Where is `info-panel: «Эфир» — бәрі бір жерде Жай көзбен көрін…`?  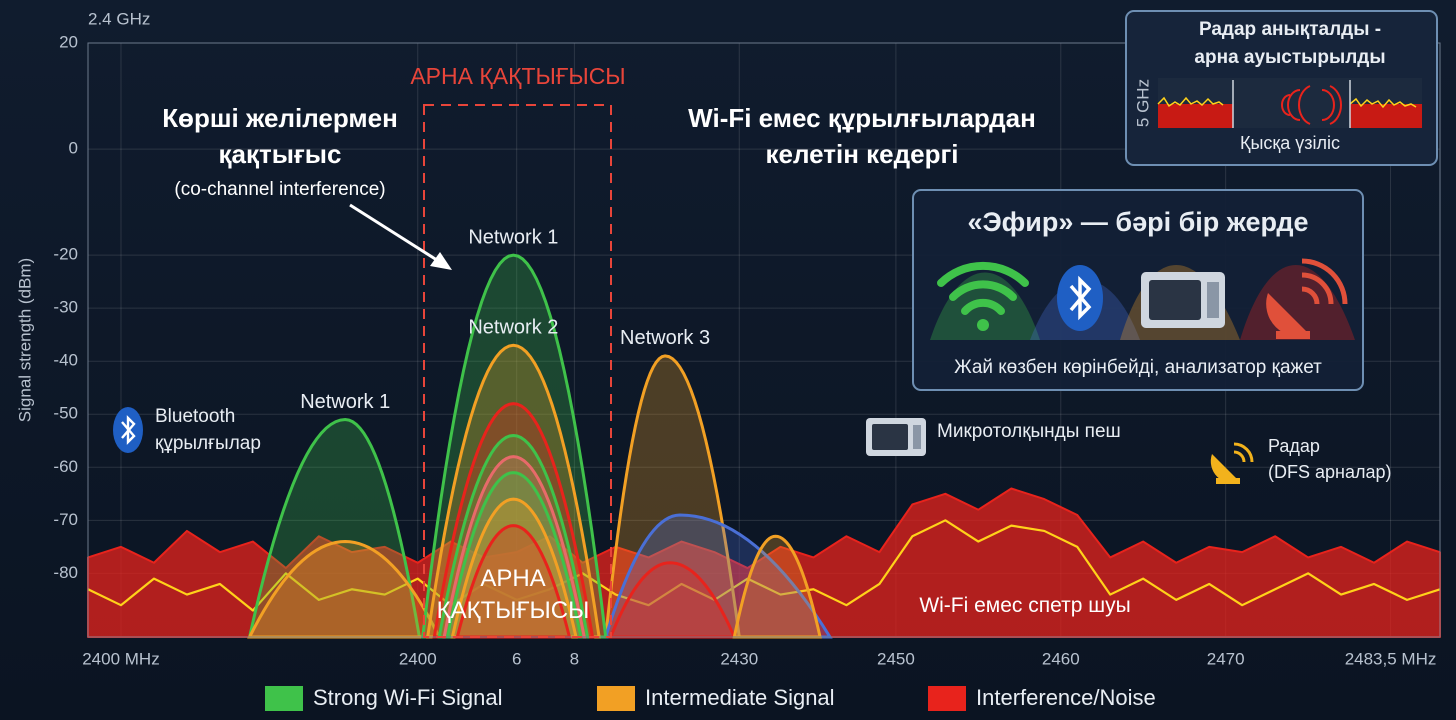 info-panel: «Эфир» — бәрі бір жерде Жай көзбен көрін… is located at coordinates (1138, 290).